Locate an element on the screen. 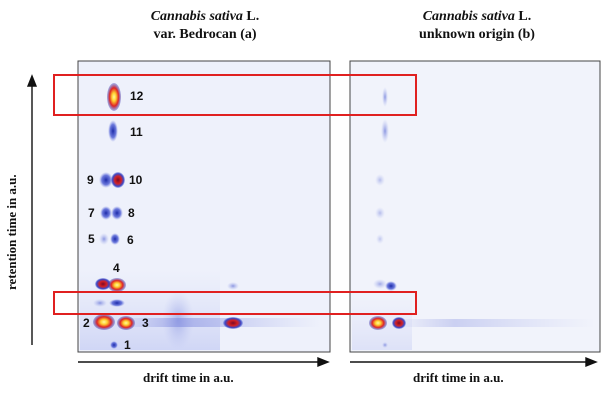 The image size is (605, 402). panel-b-species: Cannabis sativa is located at coordinates (468, 16).